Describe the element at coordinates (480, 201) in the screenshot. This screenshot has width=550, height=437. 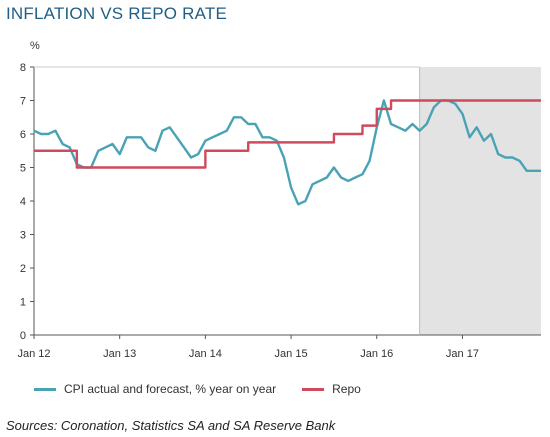
I see `forecast-shading` at that location.